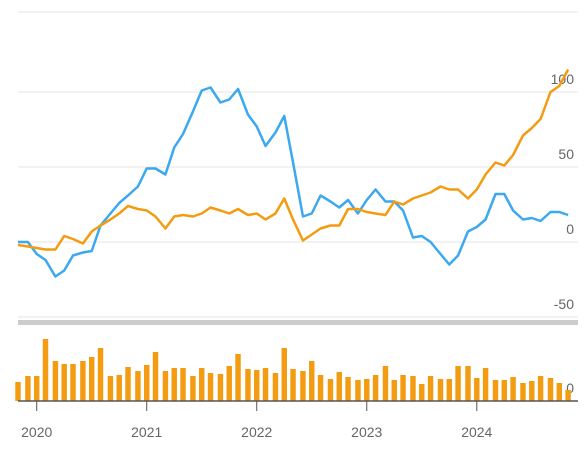 This screenshot has height=457, width=588. I want to click on y-tick-label: -50, so click(564, 304).